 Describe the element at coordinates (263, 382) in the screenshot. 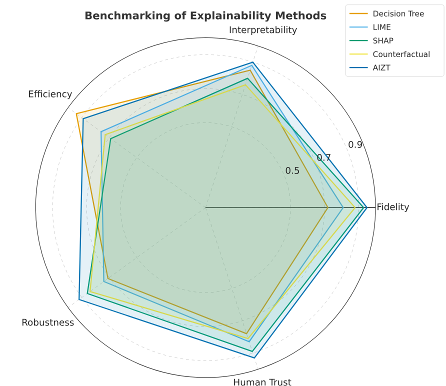

I see `spoke-label: Human Trust` at that location.